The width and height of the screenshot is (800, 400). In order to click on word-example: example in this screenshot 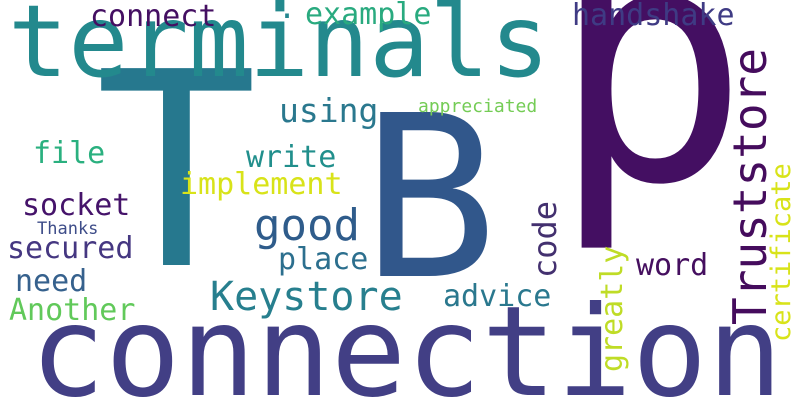, I will do `click(368, 16)`.